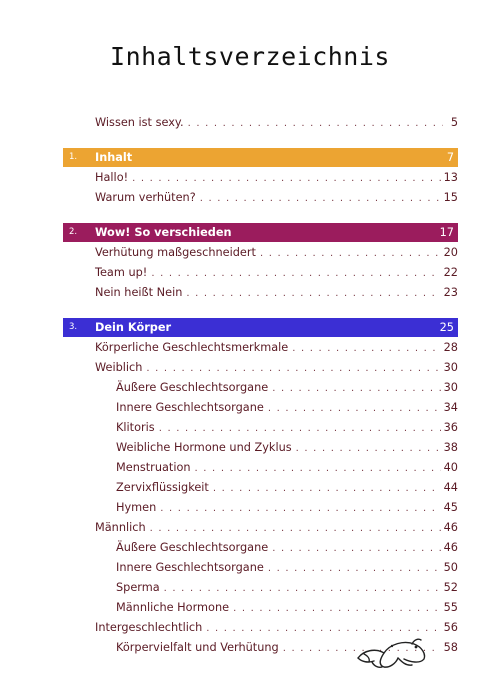 The width and height of the screenshot is (500, 693). Describe the element at coordinates (450, 272) in the screenshot. I see `toc-entry-page: 22` at that location.